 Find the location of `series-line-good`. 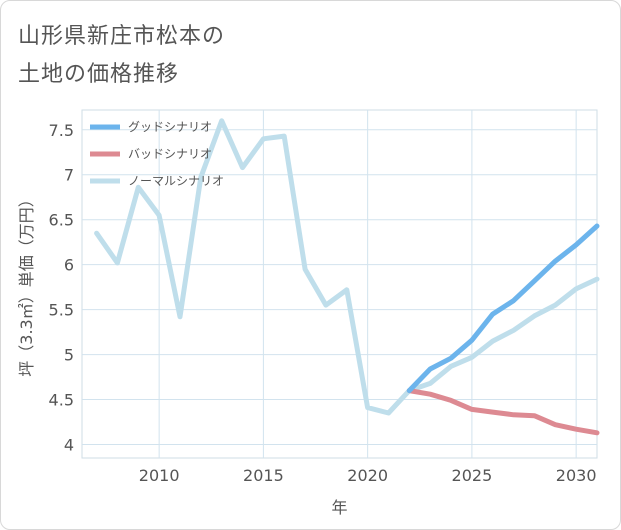

series-line-good is located at coordinates (503, 308).